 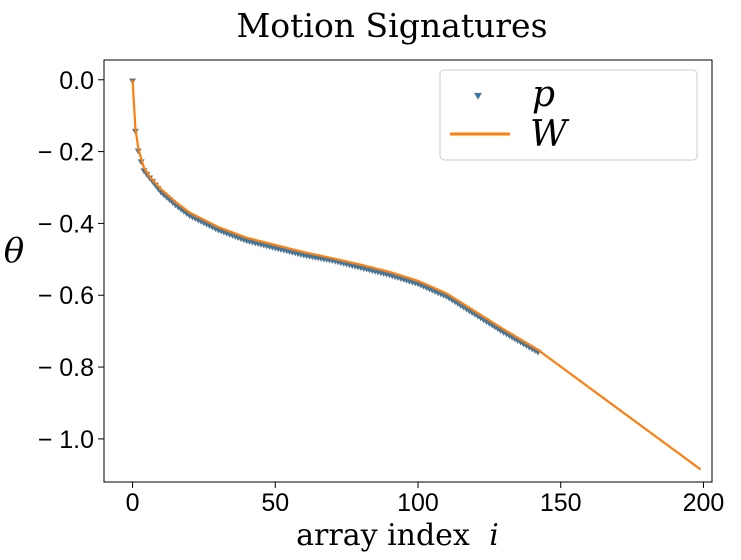 What do you see at coordinates (14, 251) in the screenshot?
I see `y-axis-label: θ` at bounding box center [14, 251].